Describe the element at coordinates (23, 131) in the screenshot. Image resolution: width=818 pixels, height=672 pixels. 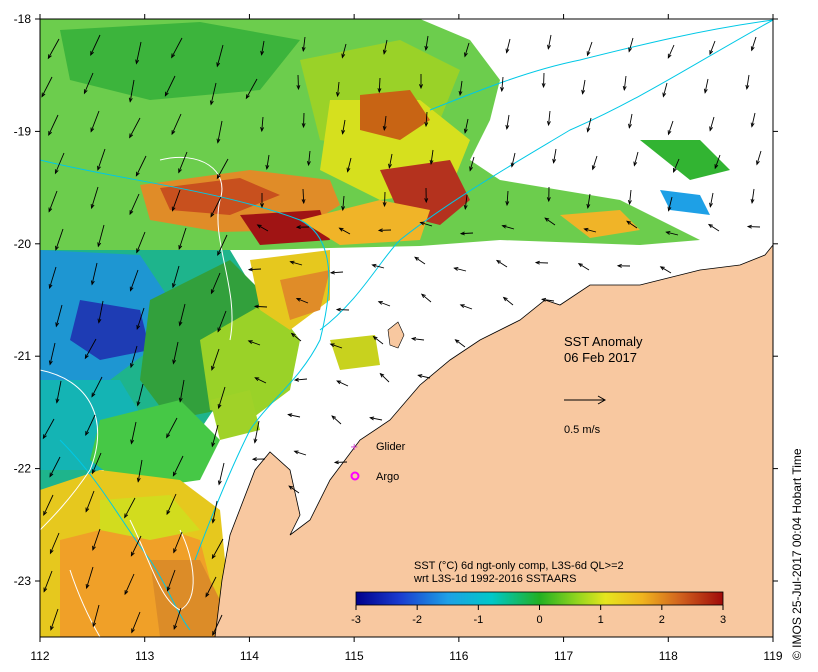
I see `y-tick-label: -19` at that location.